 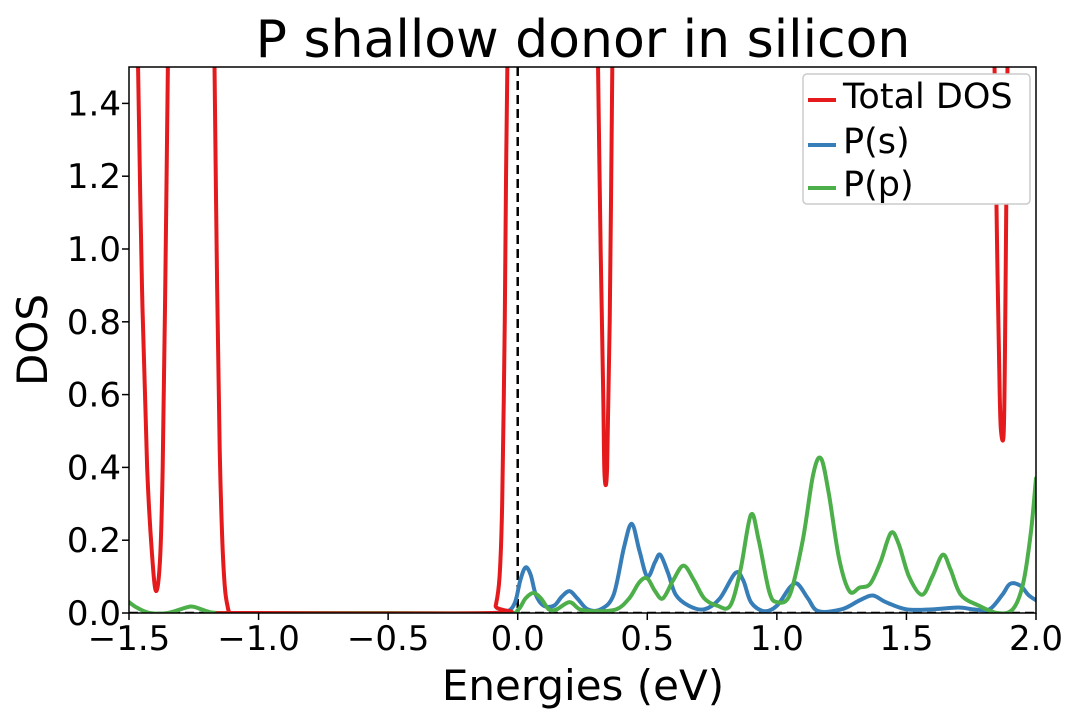 I want to click on chart-title: P shallow donor in silicon, so click(x=583, y=40).